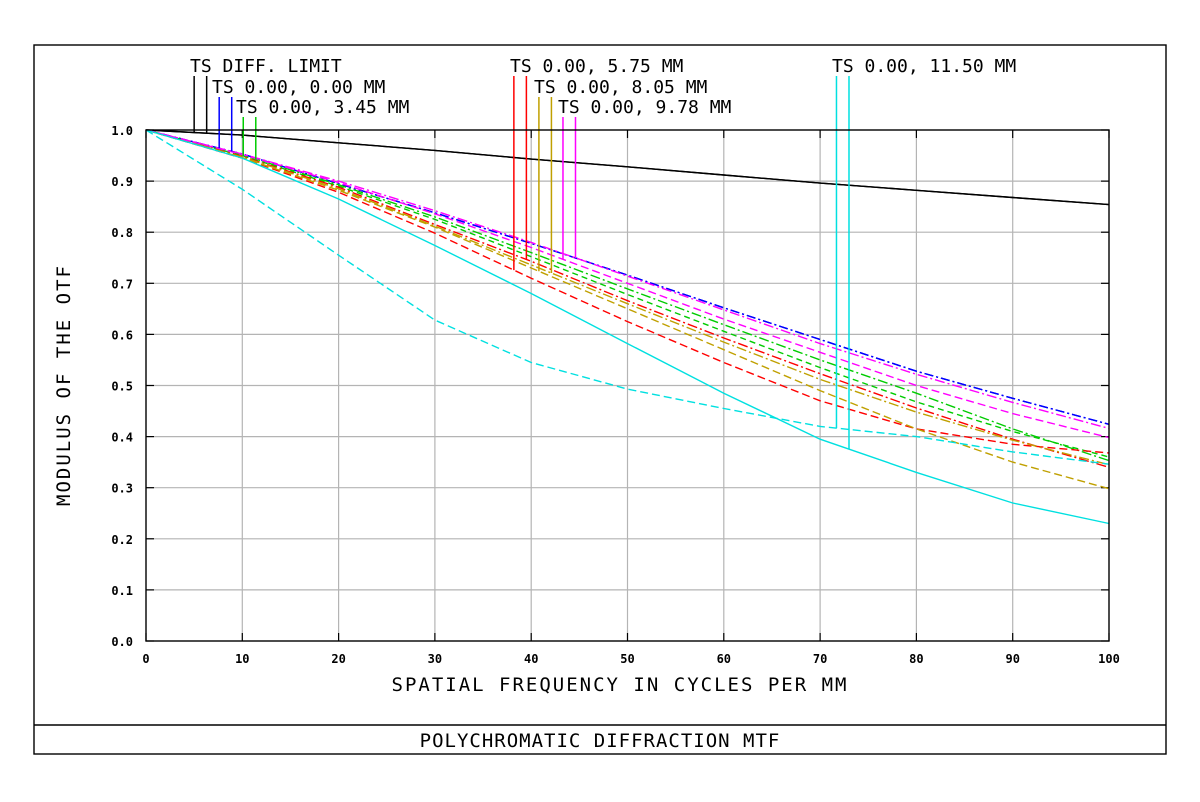 Image resolution: width=1200 pixels, height=802 pixels. What do you see at coordinates (122, 540) in the screenshot?
I see `y-tick-label: 0.2` at bounding box center [122, 540].